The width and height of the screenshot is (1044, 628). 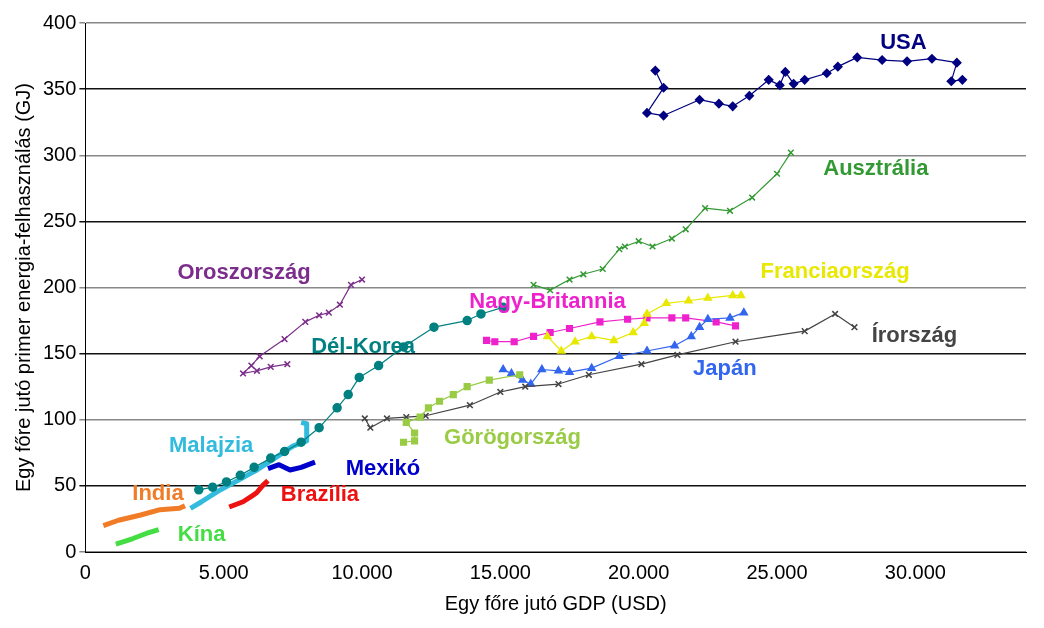 I want to click on y-tick-label: 350, so click(x=59, y=87).